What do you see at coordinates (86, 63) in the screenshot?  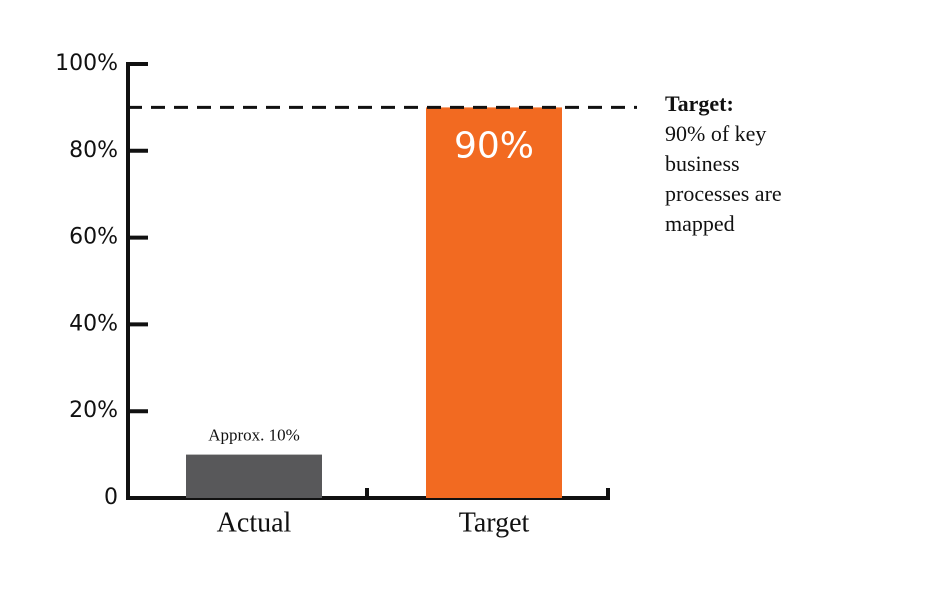 I see `y-tick-label: 100%` at bounding box center [86, 63].